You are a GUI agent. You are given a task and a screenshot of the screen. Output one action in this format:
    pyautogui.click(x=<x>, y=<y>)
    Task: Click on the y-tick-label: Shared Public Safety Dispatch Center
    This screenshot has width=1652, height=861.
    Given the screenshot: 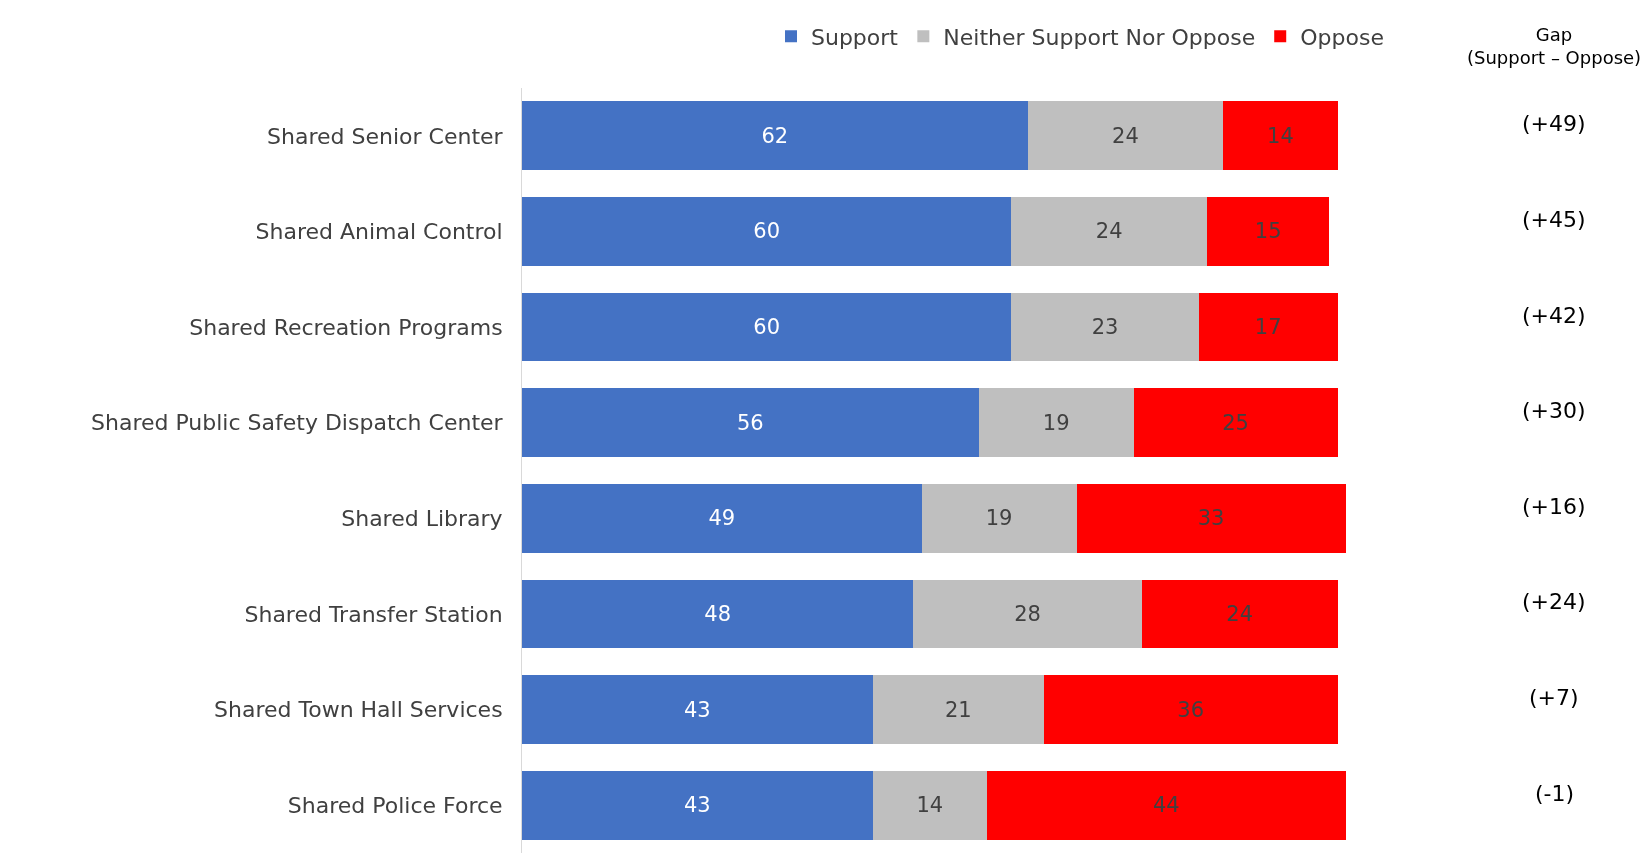 What is the action you would take?
    pyautogui.click(x=297, y=423)
    